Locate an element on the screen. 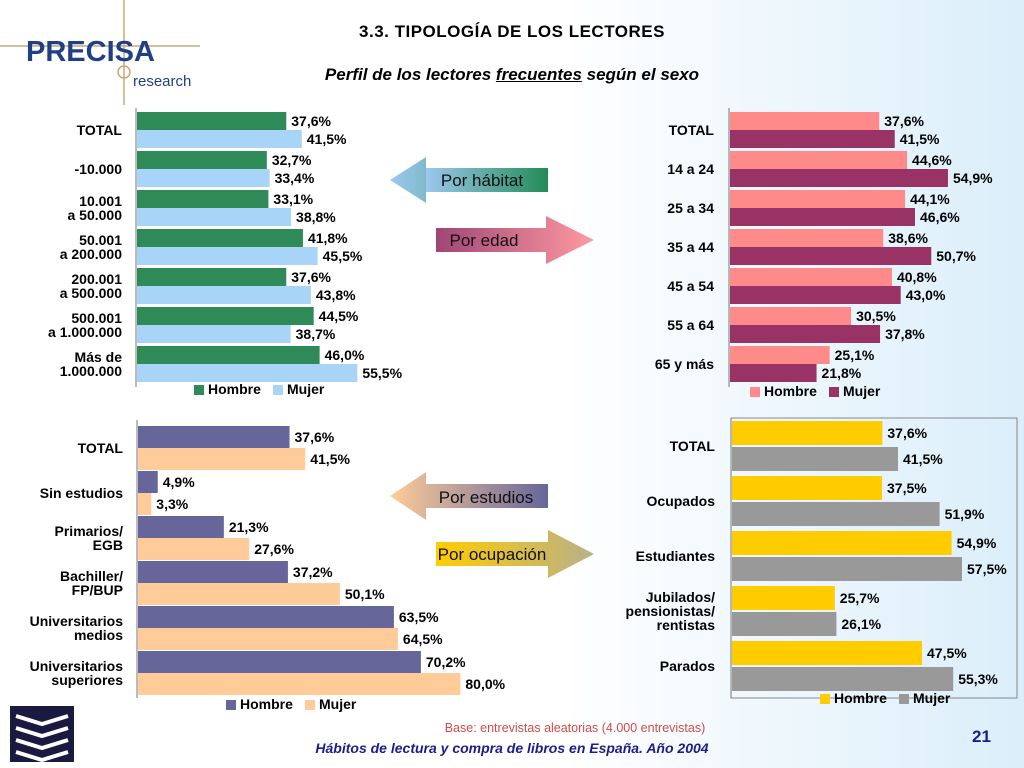  habitat-category-label: Más de is located at coordinates (99, 357).